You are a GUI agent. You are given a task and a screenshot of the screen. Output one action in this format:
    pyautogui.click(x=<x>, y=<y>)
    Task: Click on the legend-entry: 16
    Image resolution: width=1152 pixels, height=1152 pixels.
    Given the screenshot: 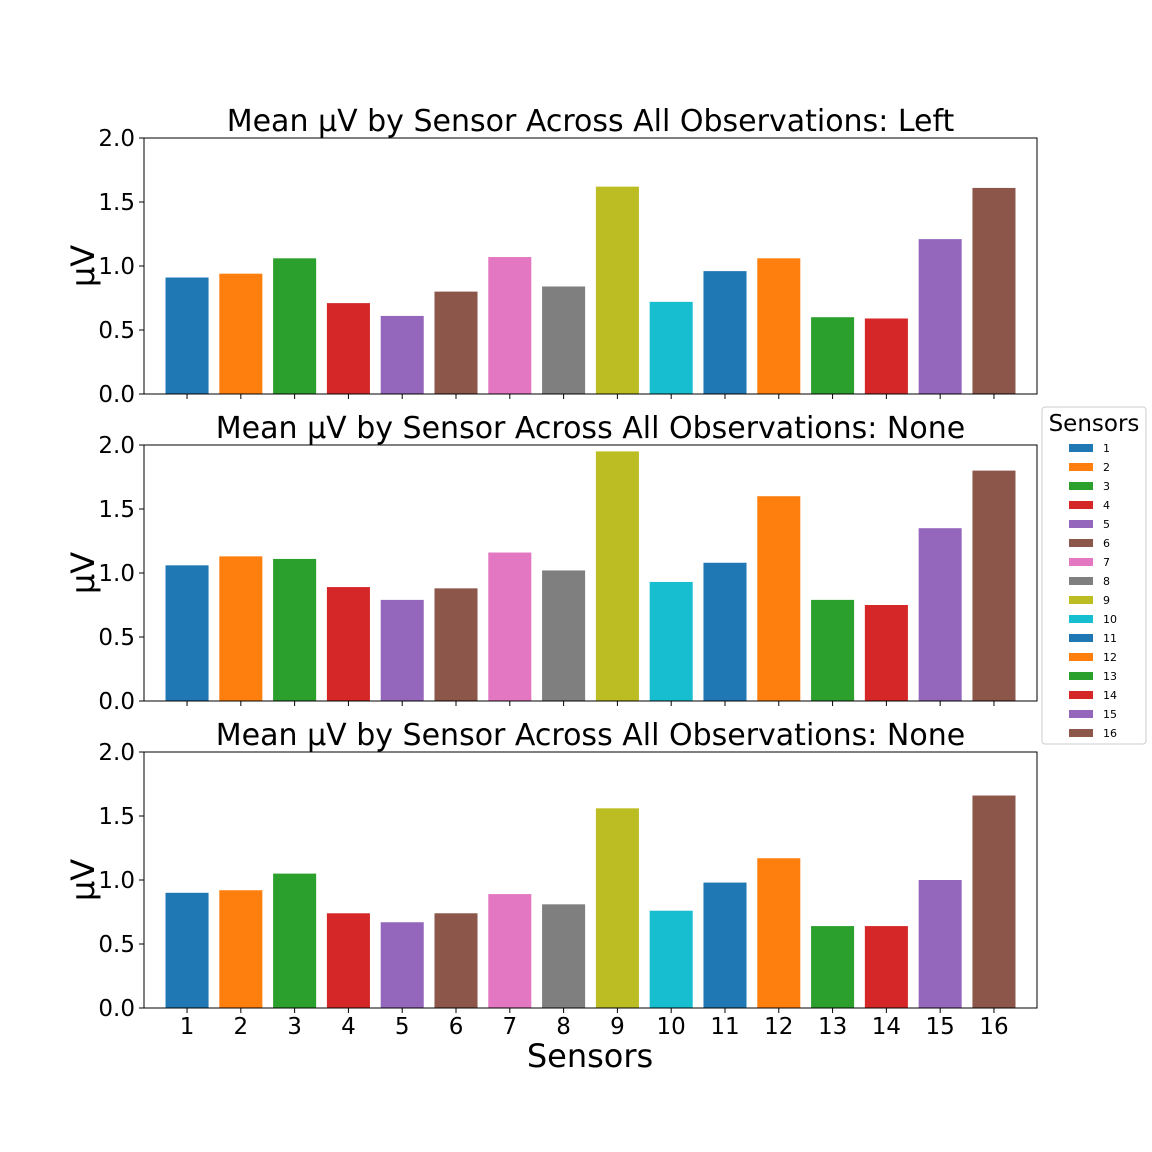 What is the action you would take?
    pyautogui.click(x=1093, y=733)
    